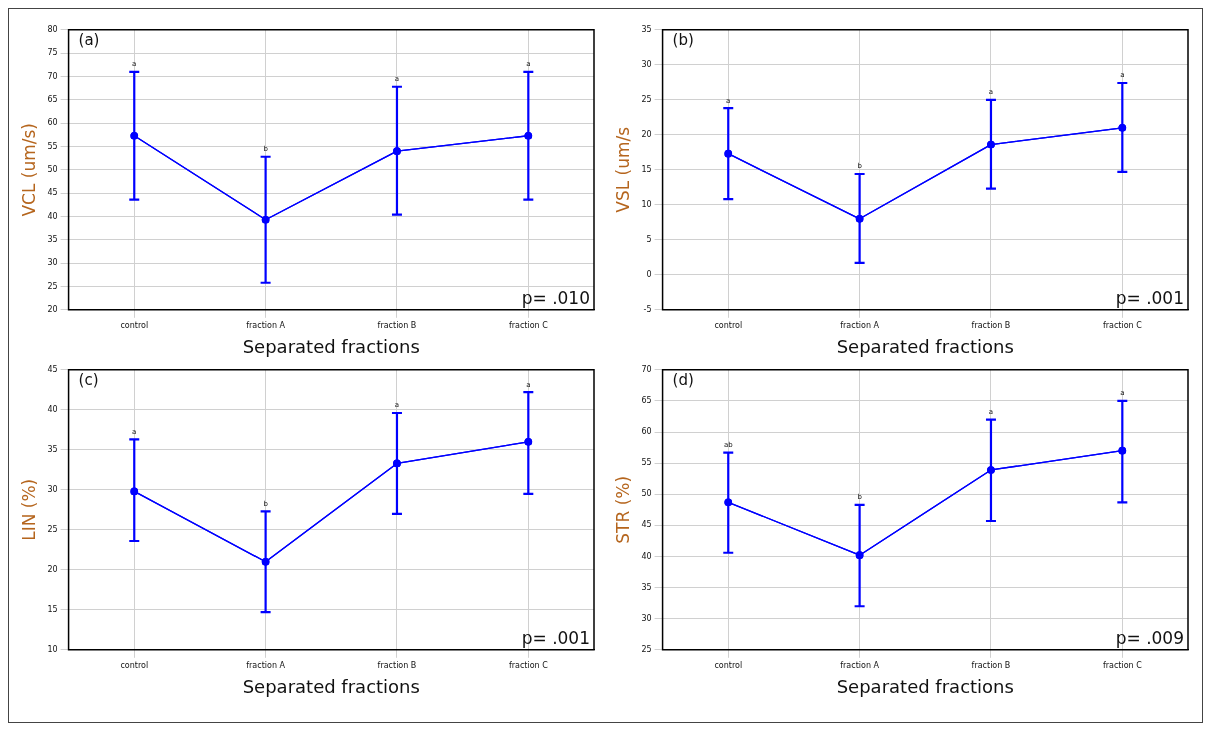 The height and width of the screenshot is (729, 1211). I want to click on chart-title: (b), so click(683, 40).